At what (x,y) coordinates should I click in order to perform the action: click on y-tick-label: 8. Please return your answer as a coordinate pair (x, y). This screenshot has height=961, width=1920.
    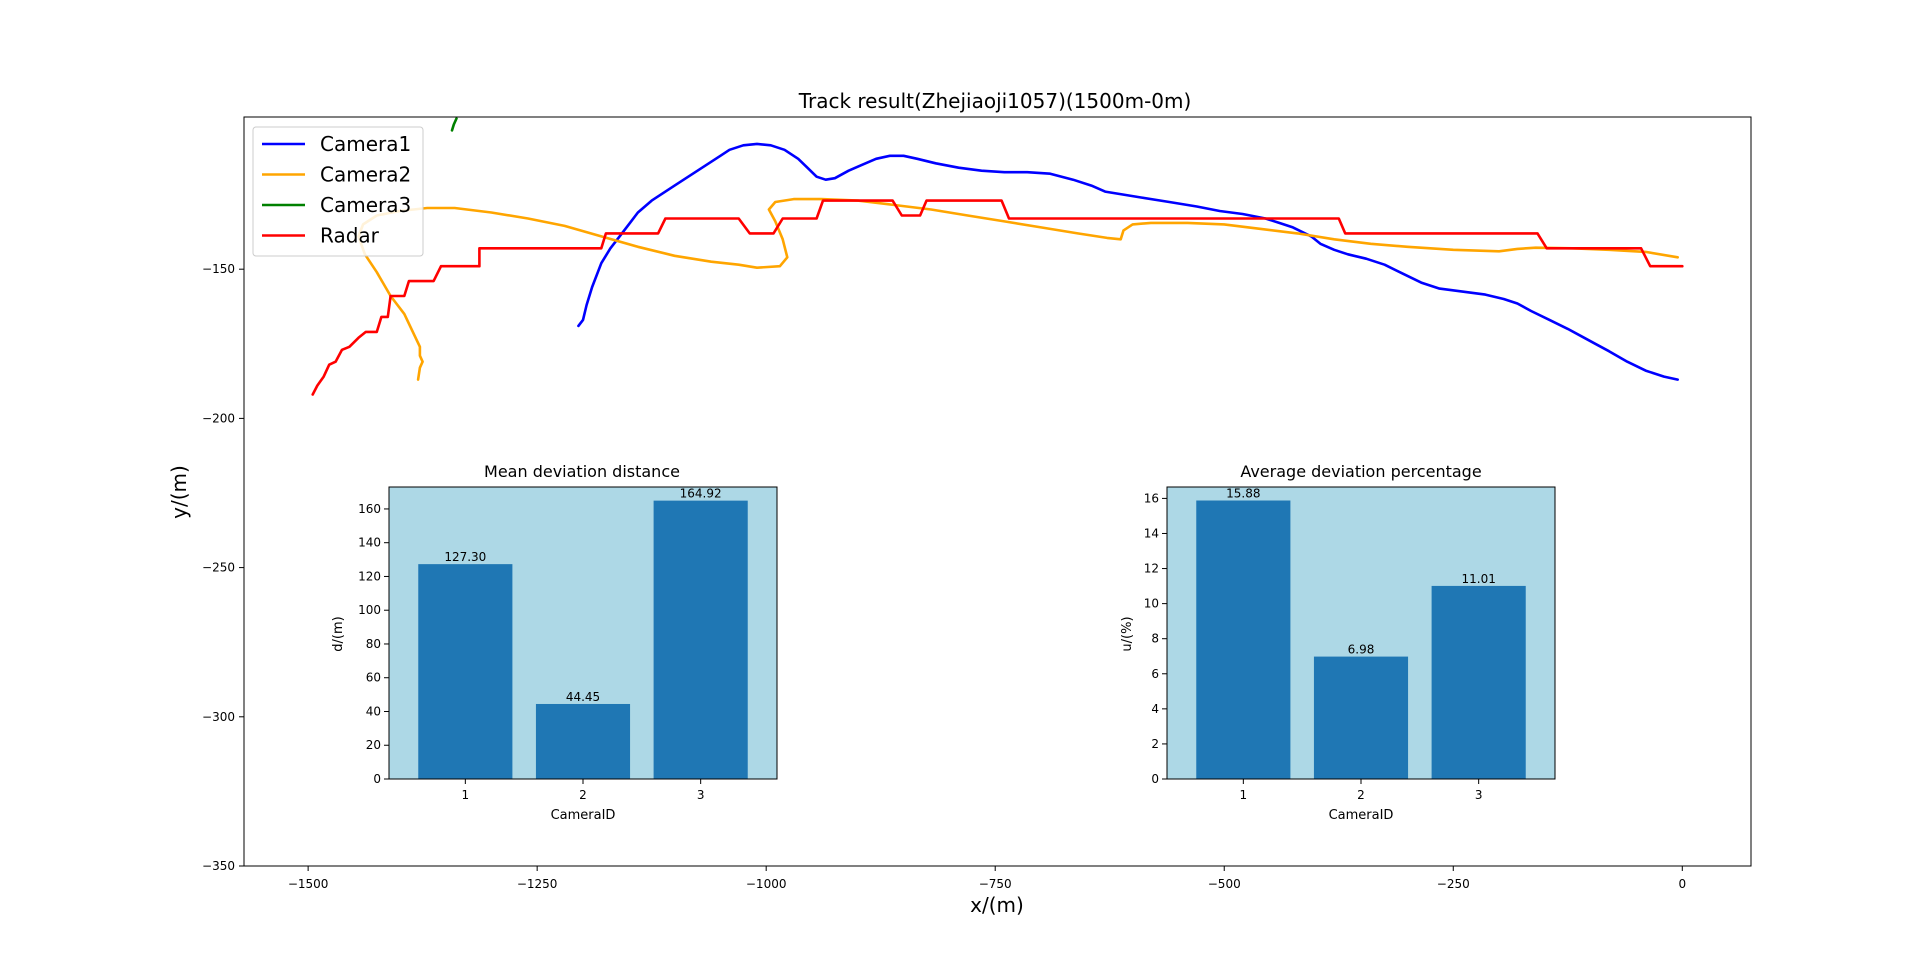
    Looking at the image, I should click on (1155, 639).